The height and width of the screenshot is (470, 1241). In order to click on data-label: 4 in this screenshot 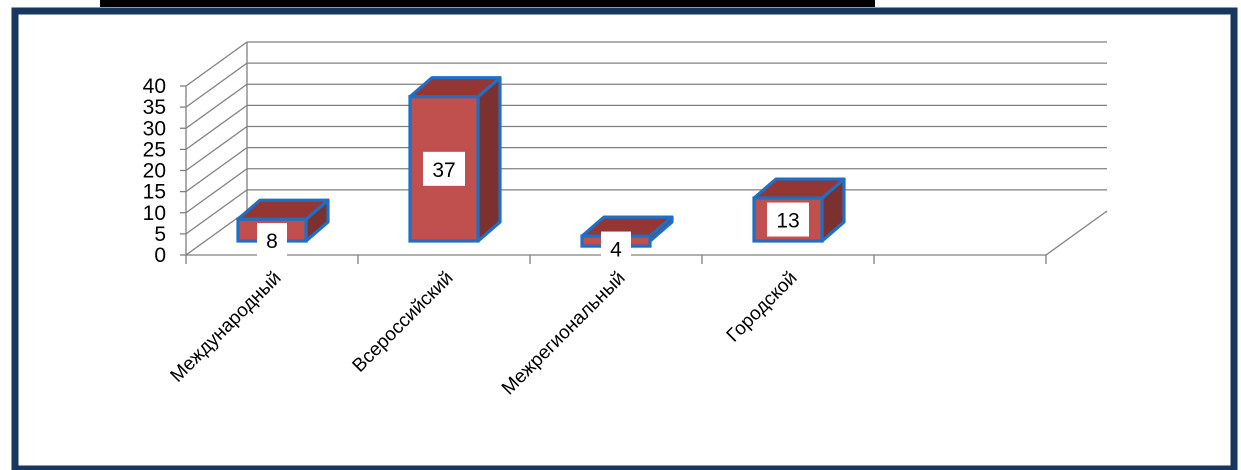, I will do `click(616, 250)`.